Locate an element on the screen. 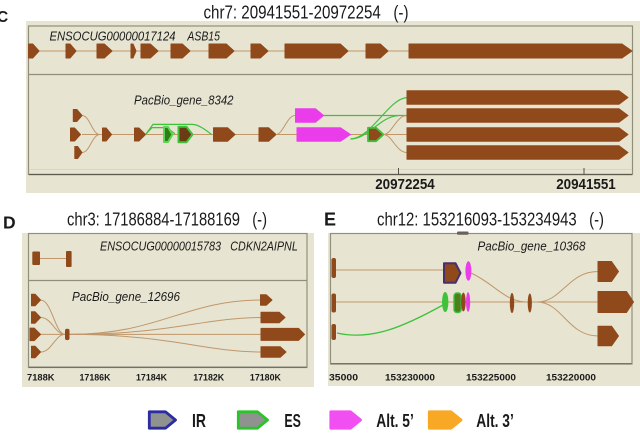  svg-text: IR is located at coordinates (199, 421).